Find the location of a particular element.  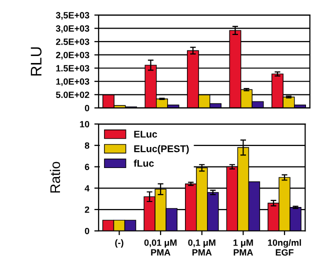

y-tick-label: 4 is located at coordinates (87, 188).